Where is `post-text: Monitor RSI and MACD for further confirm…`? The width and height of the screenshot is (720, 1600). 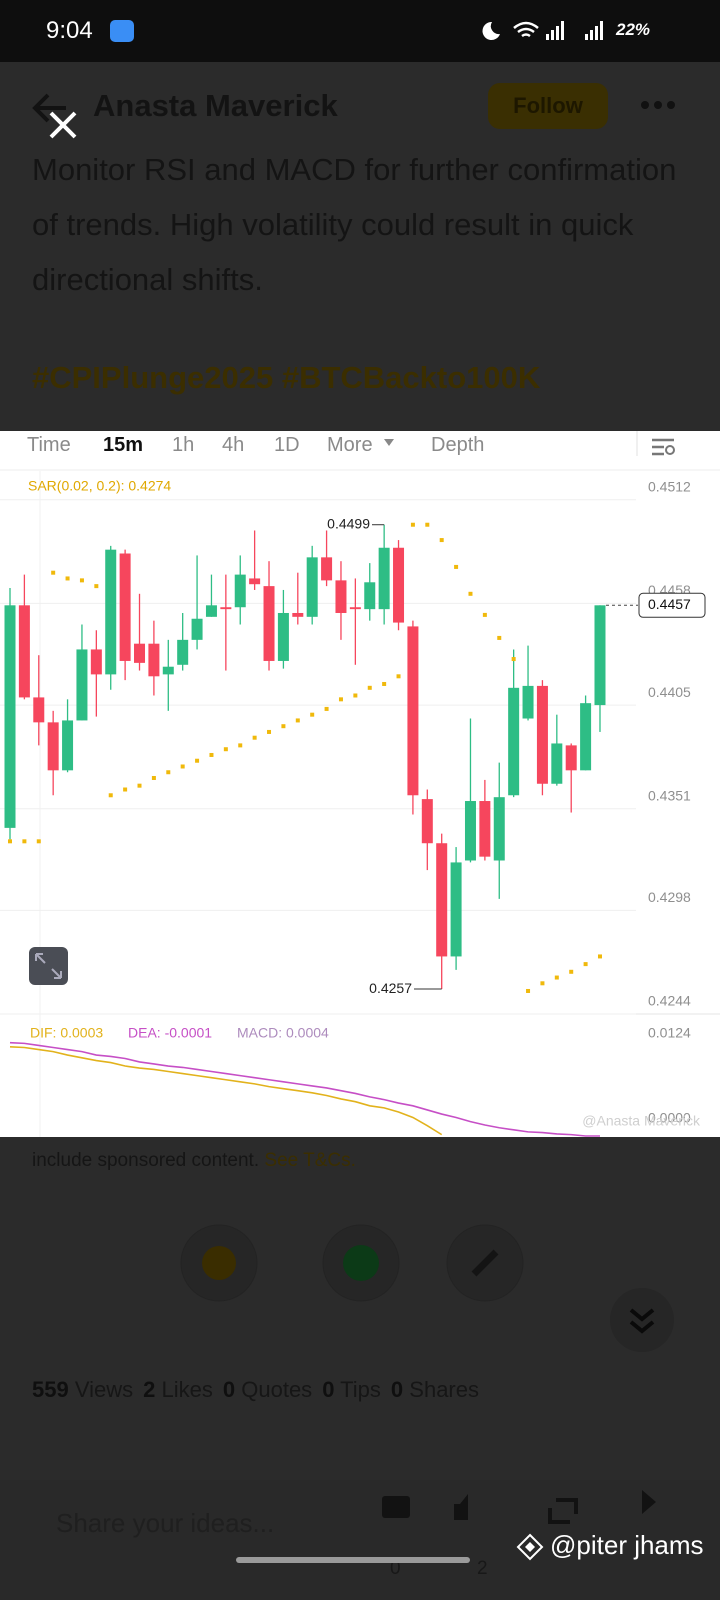 post-text: Monitor RSI and MACD for further confirm… is located at coordinates (354, 224).